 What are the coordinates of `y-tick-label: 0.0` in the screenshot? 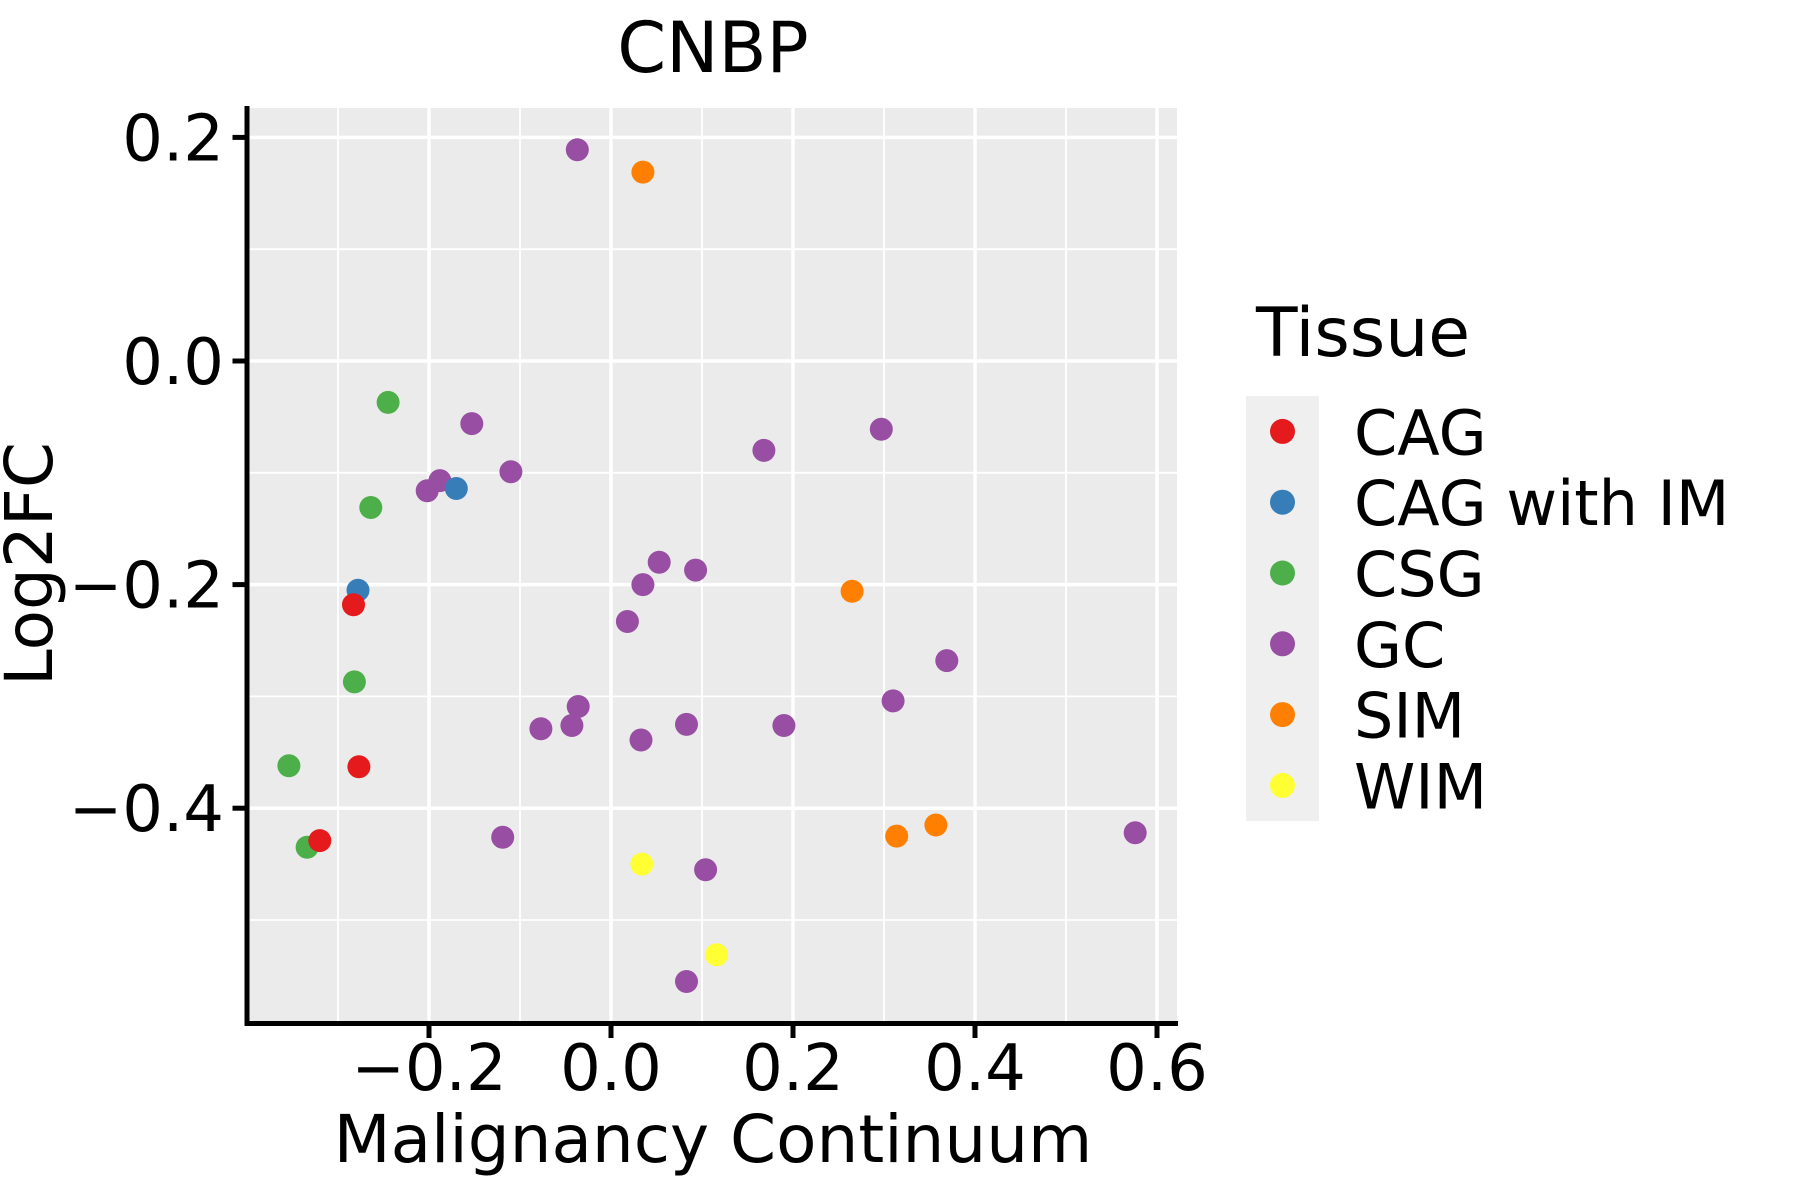 It's located at (173, 363).